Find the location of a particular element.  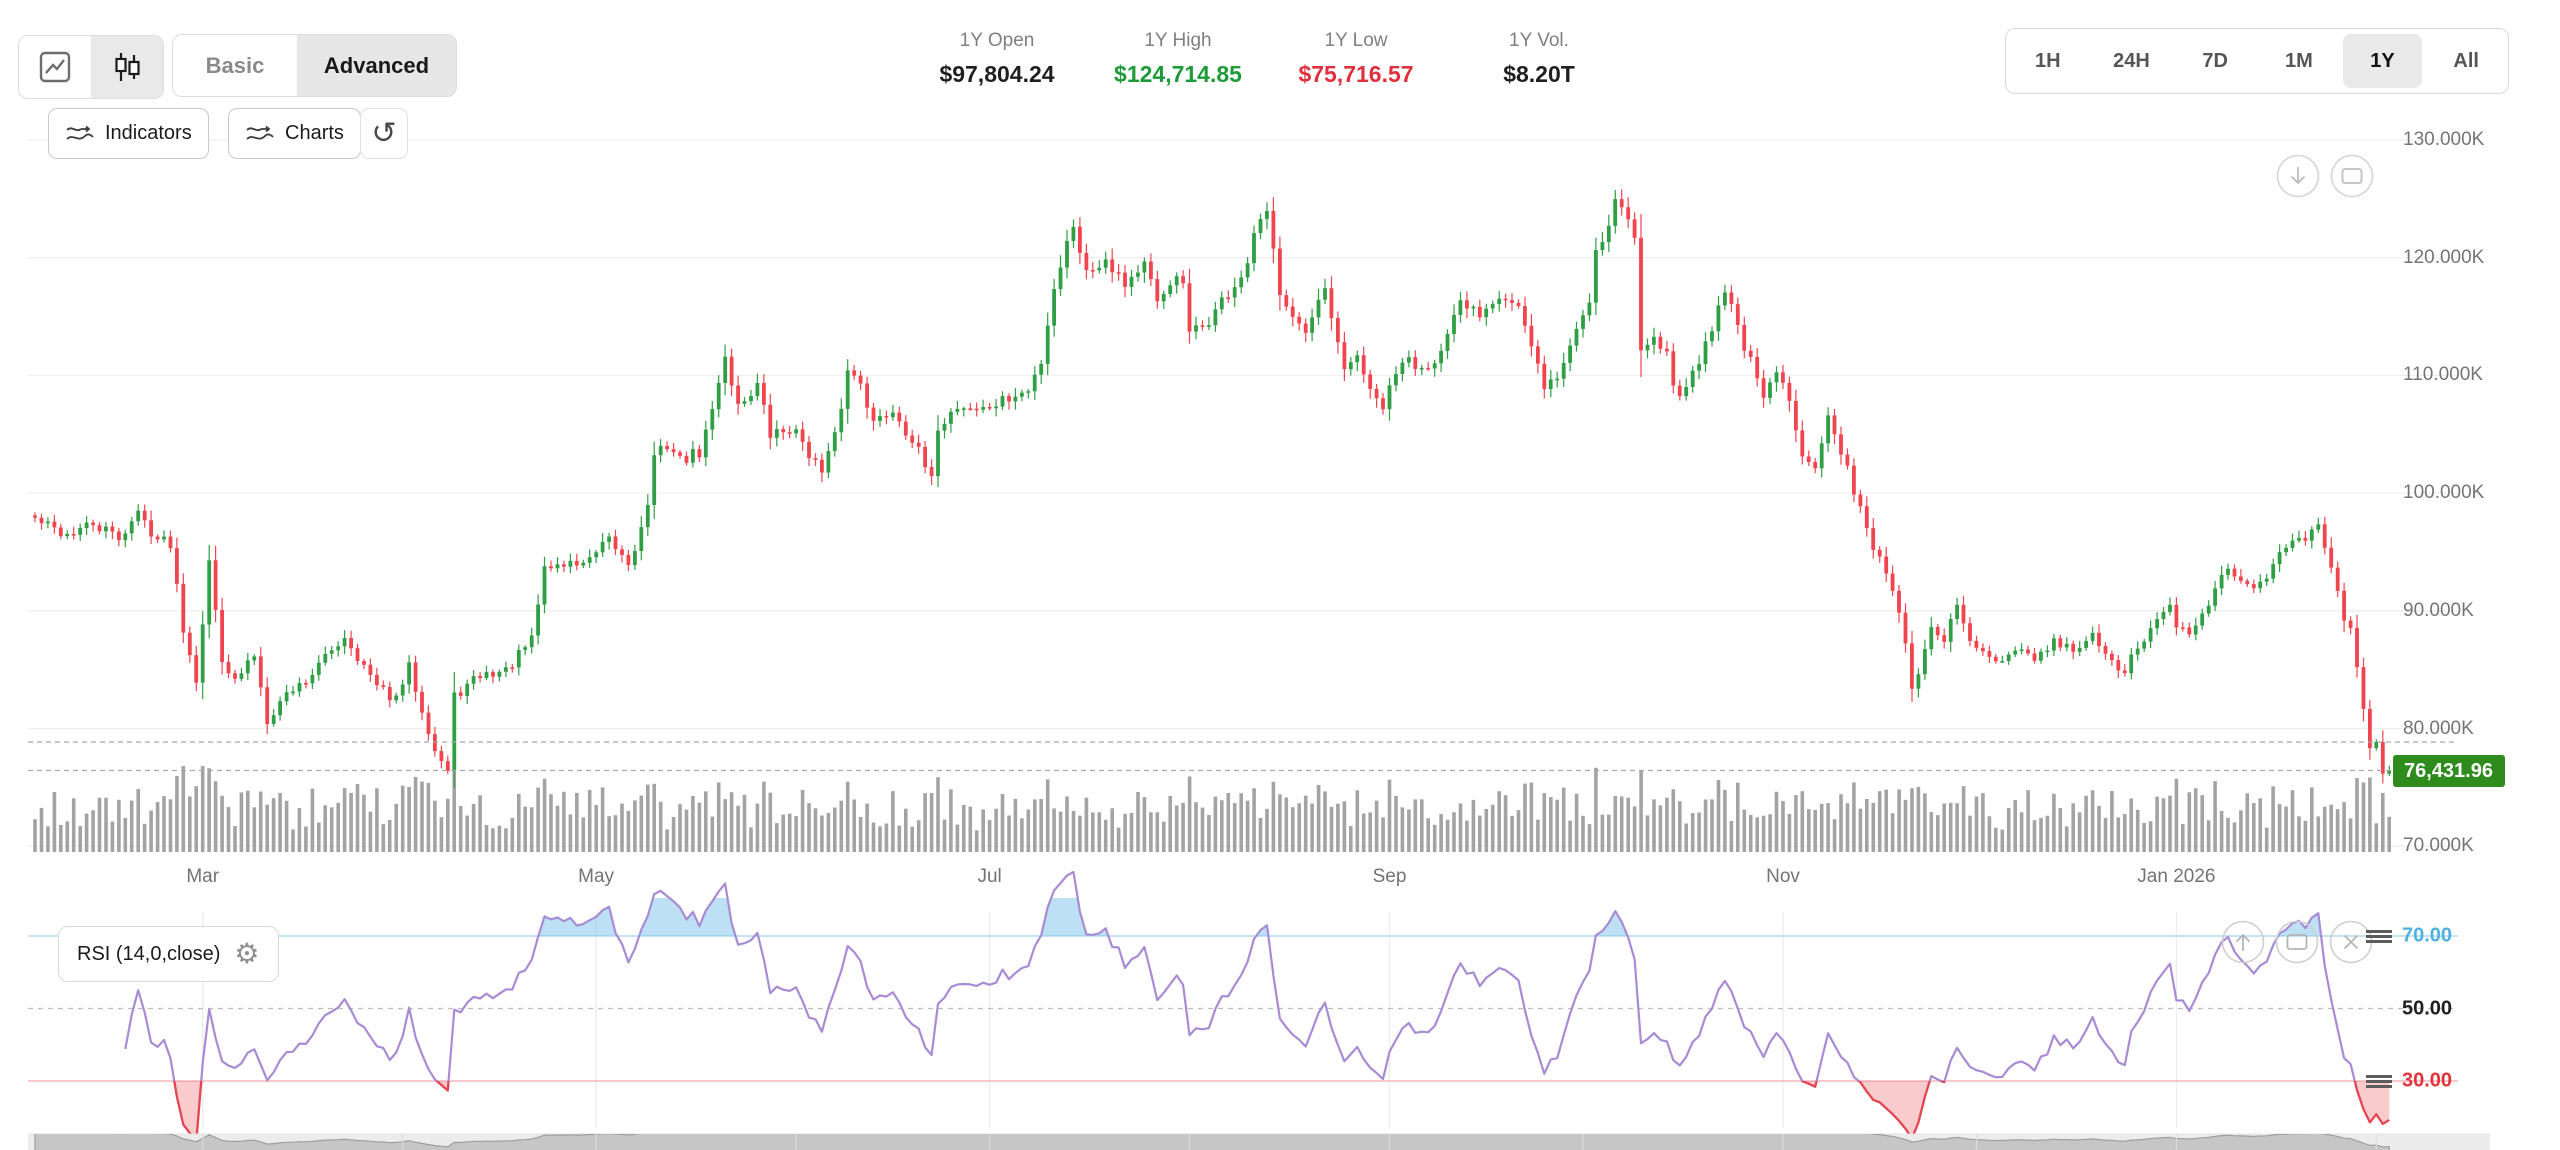

charts-label: Charts is located at coordinates (314, 133).